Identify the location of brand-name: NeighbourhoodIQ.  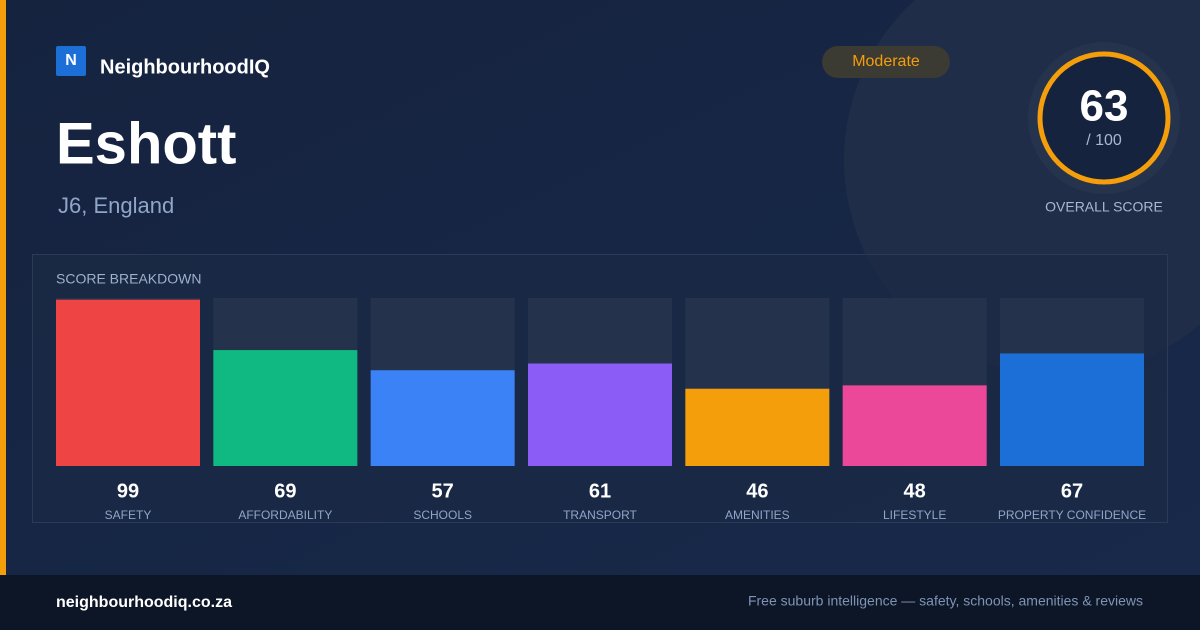
(185, 67).